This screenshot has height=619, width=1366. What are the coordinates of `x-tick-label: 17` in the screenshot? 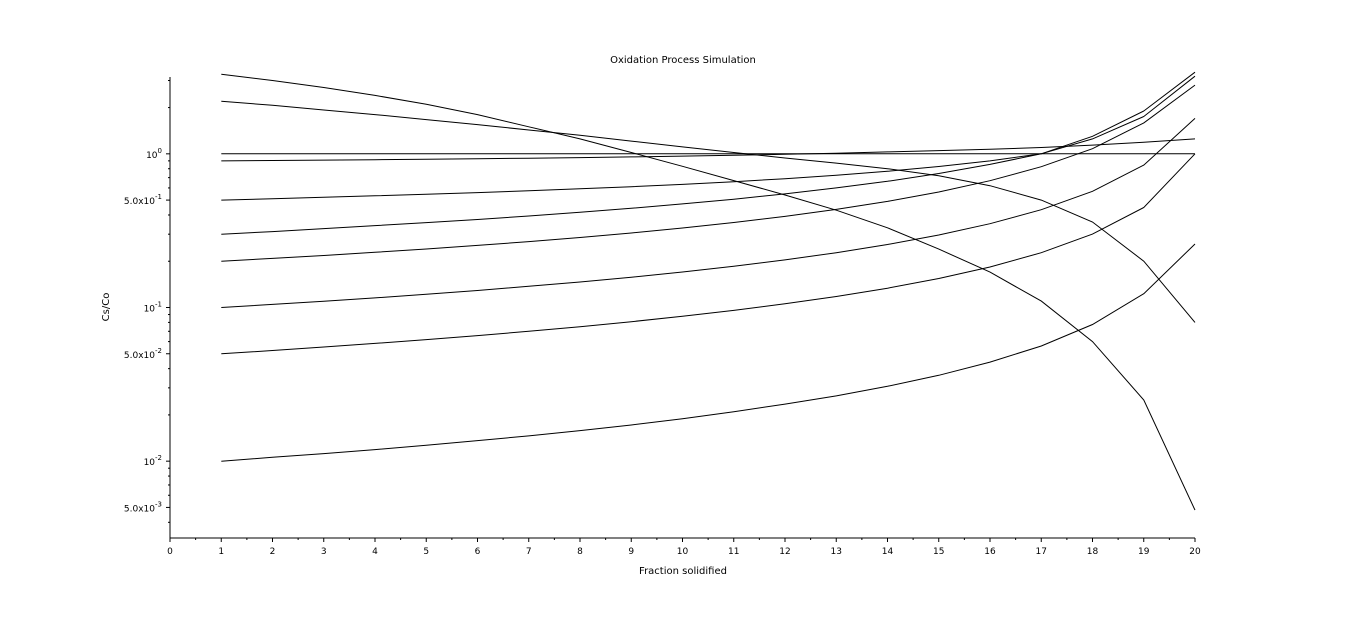 It's located at (1041, 552).